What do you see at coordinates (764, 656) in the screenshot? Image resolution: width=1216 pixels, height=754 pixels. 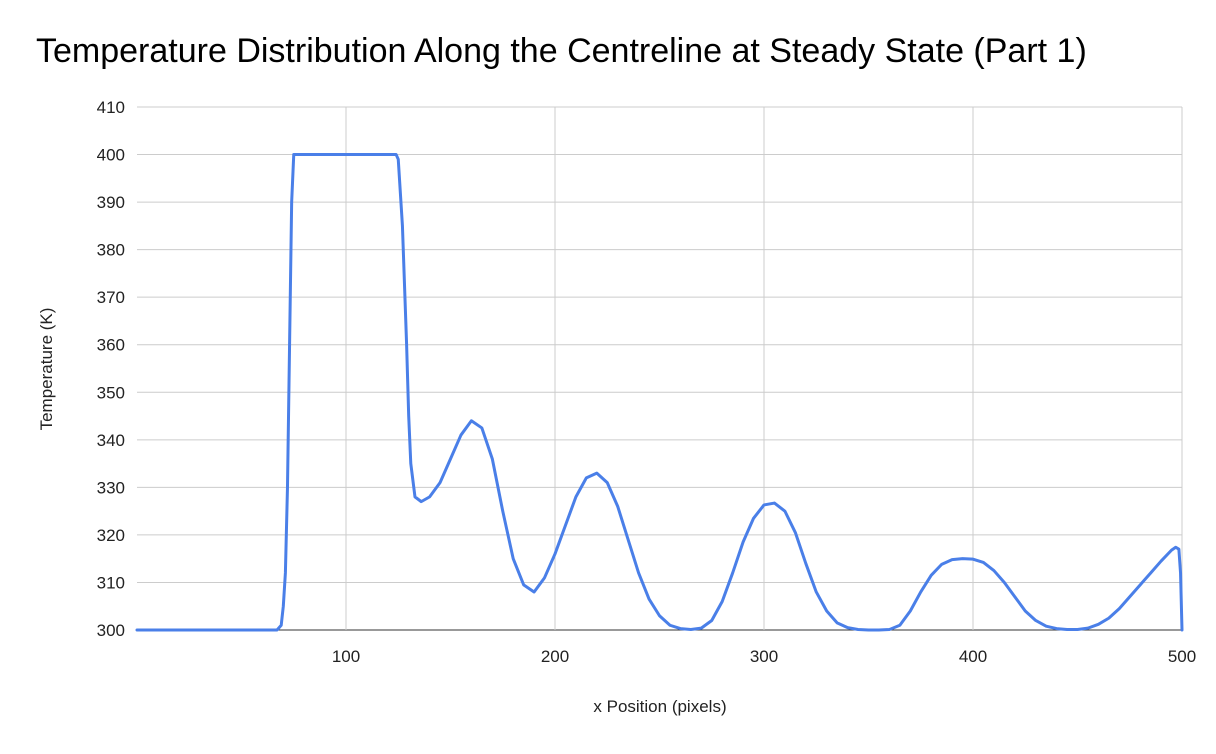 I see `x-tick-label: 300` at bounding box center [764, 656].